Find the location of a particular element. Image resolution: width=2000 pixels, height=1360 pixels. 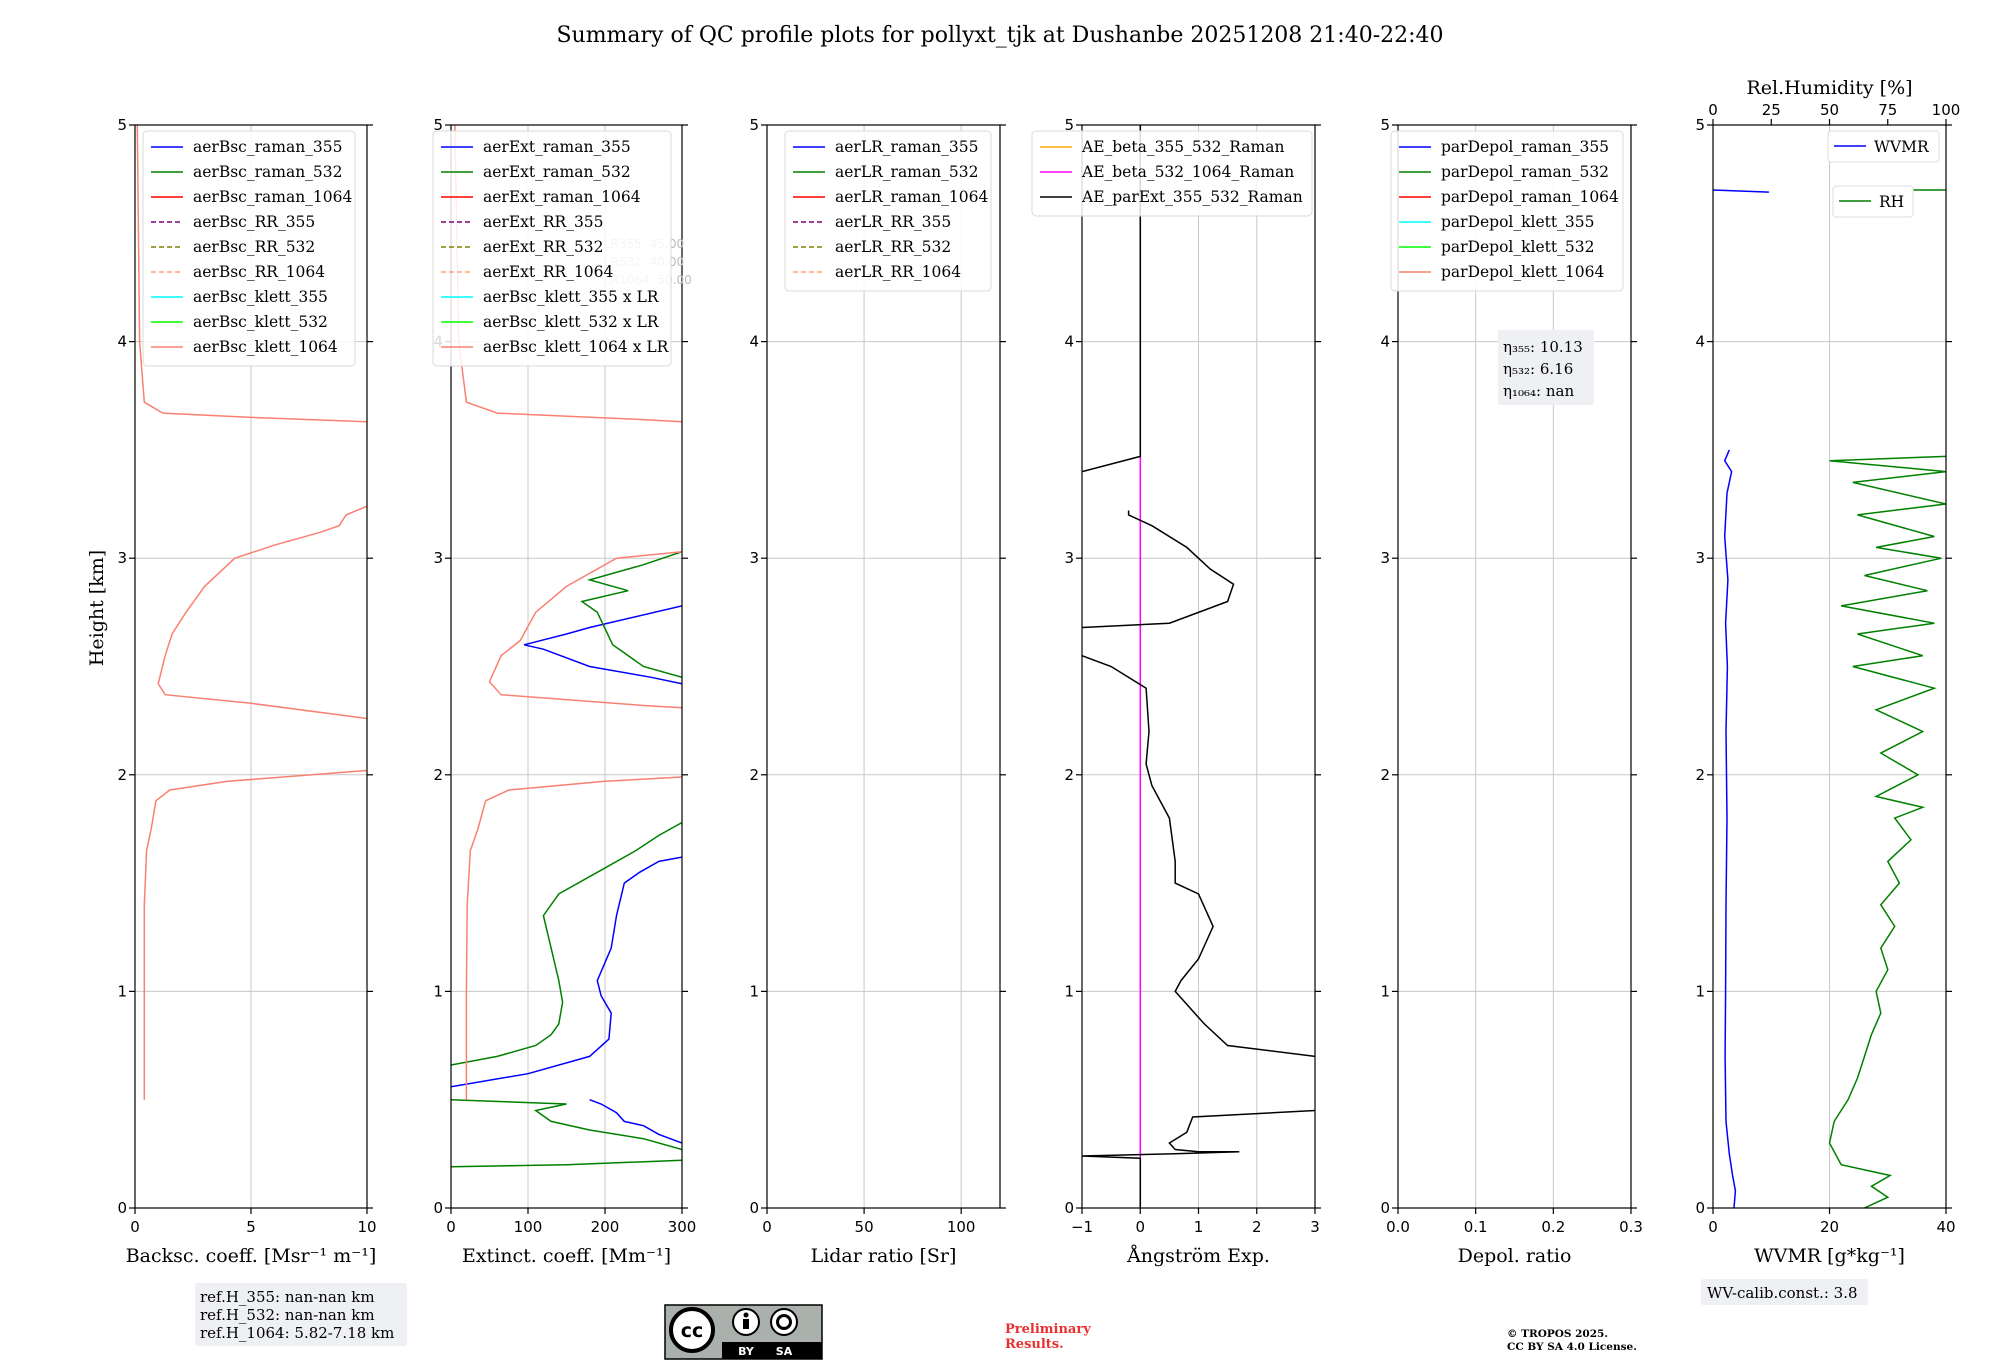

x-axis-label: WVMR [g*kg⁻¹] is located at coordinates (1829, 1256).